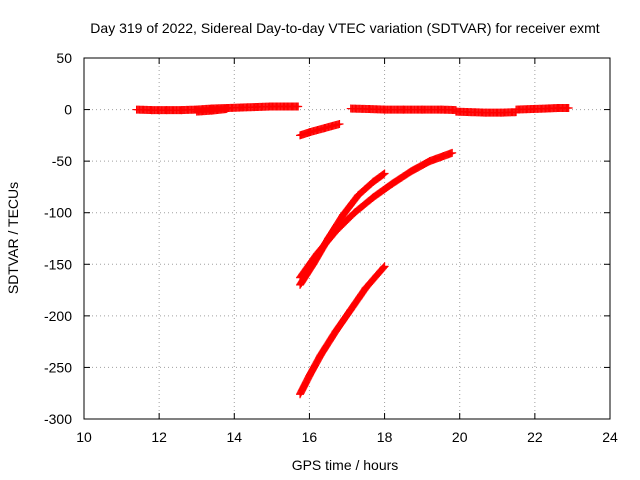  What do you see at coordinates (310, 437) in the screenshot?
I see `x-tick-label: 16` at bounding box center [310, 437].